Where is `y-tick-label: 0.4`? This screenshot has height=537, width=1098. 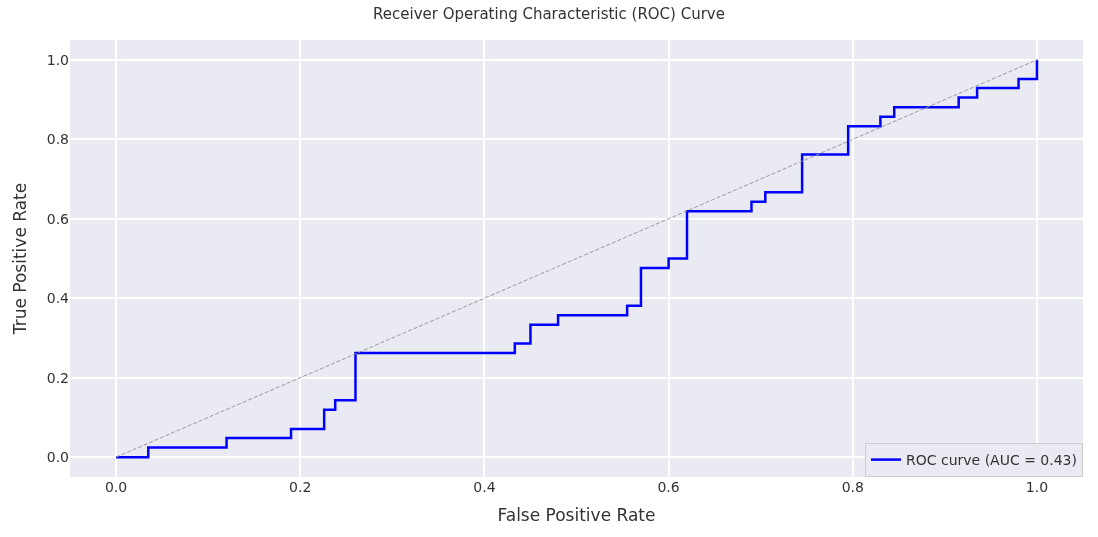 y-tick-label: 0.4 is located at coordinates (58, 298).